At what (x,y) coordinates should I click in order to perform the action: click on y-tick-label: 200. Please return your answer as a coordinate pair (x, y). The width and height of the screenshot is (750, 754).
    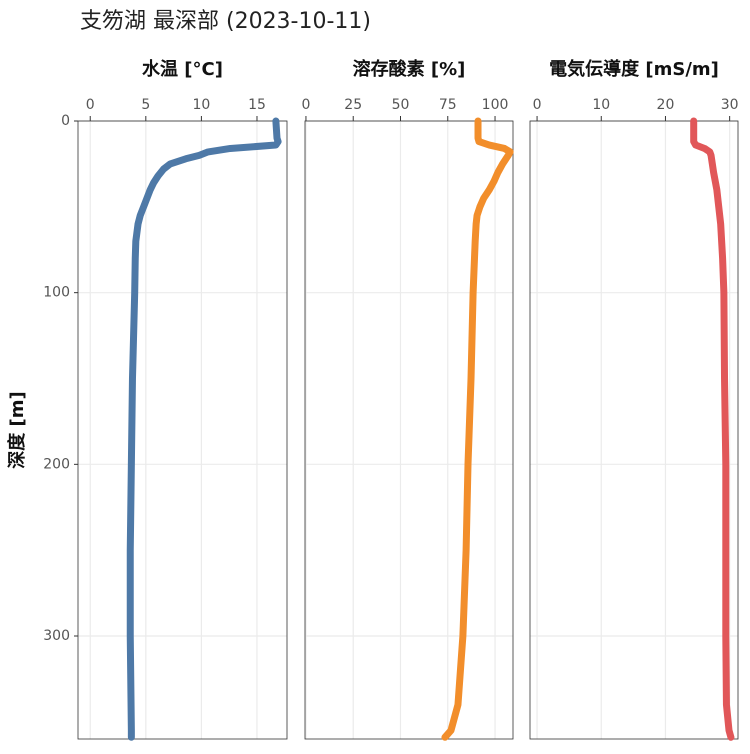
    Looking at the image, I should click on (56, 464).